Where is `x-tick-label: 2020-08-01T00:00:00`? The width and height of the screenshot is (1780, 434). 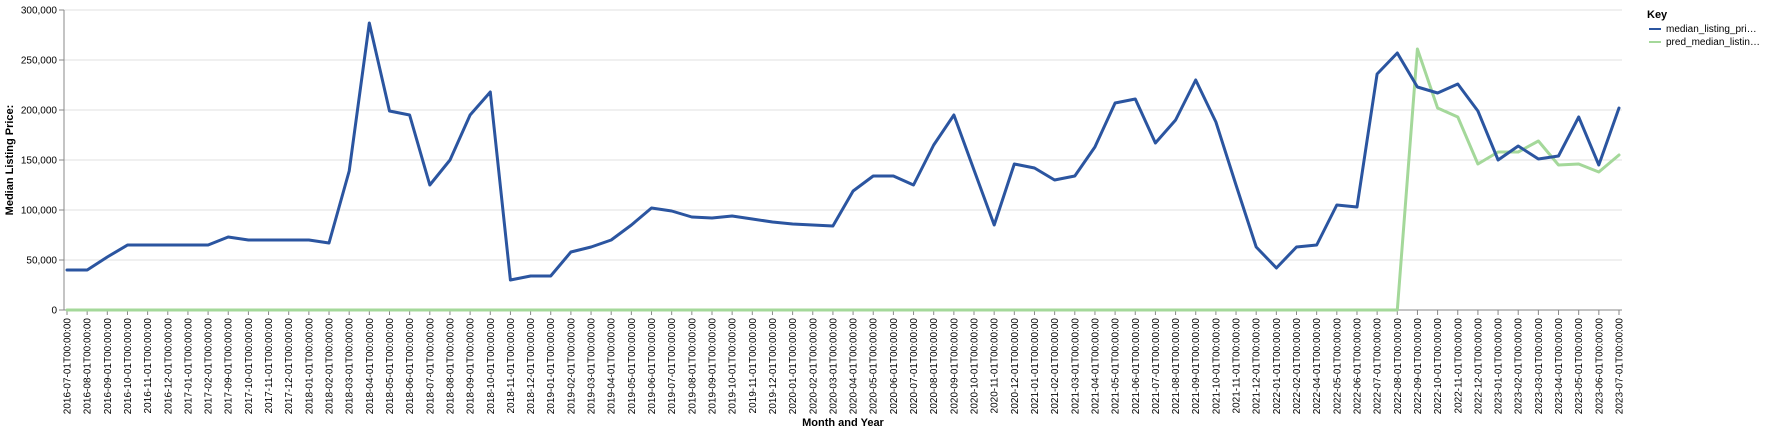 x-tick-label: 2020-08-01T00:00:00 is located at coordinates (934, 366).